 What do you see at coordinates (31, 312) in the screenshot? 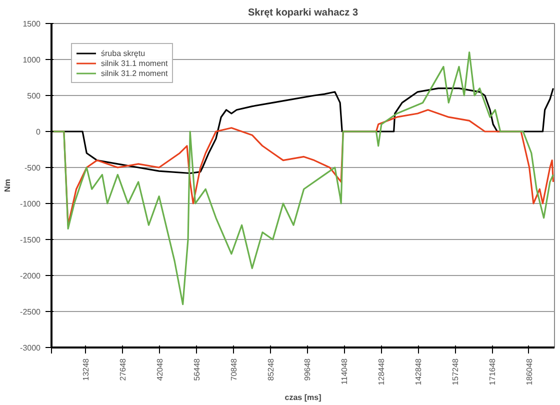
I see `y-tick-label: -2500` at bounding box center [31, 312].